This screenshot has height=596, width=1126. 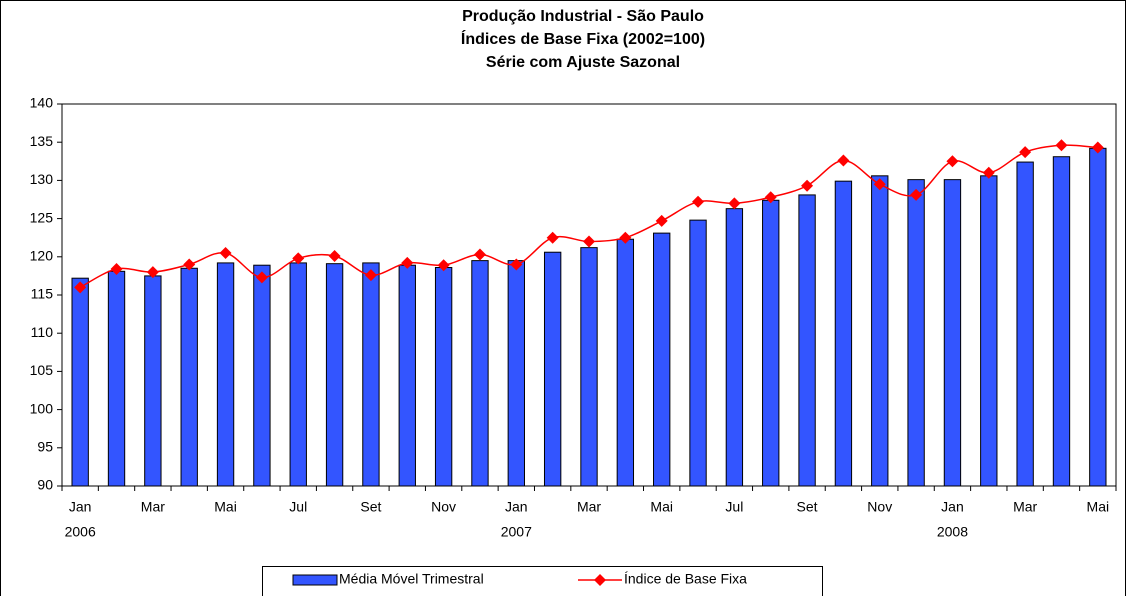 I want to click on y-tick-label: 90, so click(x=45, y=485).